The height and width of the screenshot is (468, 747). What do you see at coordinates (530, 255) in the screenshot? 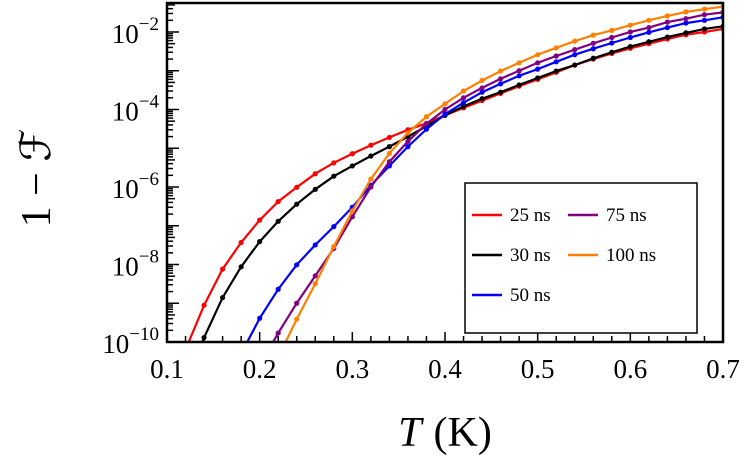
I see `legend-label: 30 ns` at bounding box center [530, 255].